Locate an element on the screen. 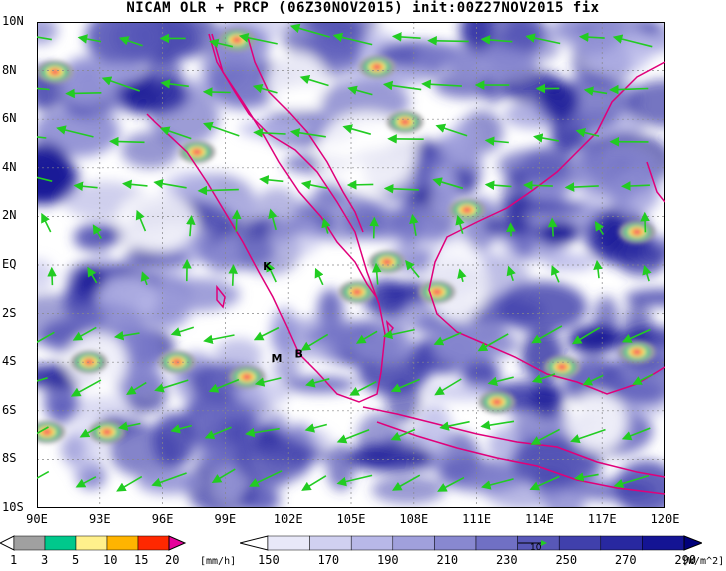  site-marker-m: M is located at coordinates (276, 358).